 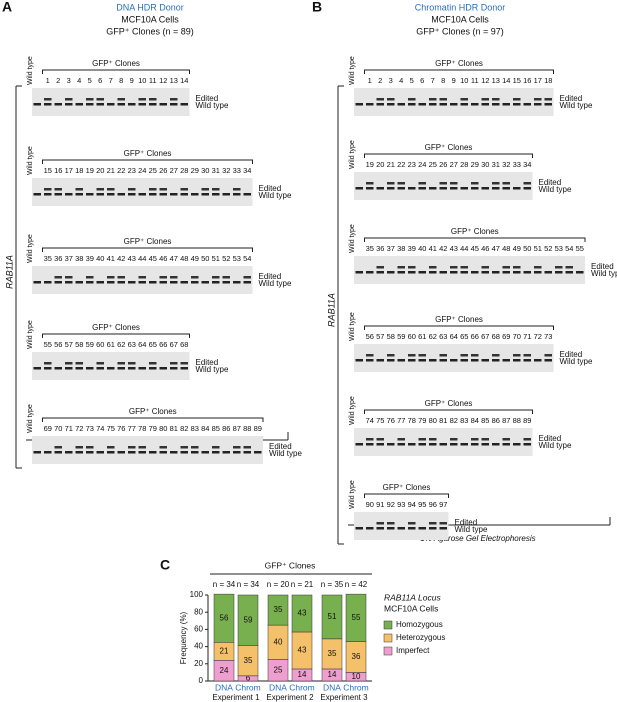 I want to click on clone-number: 66, so click(x=475, y=336).